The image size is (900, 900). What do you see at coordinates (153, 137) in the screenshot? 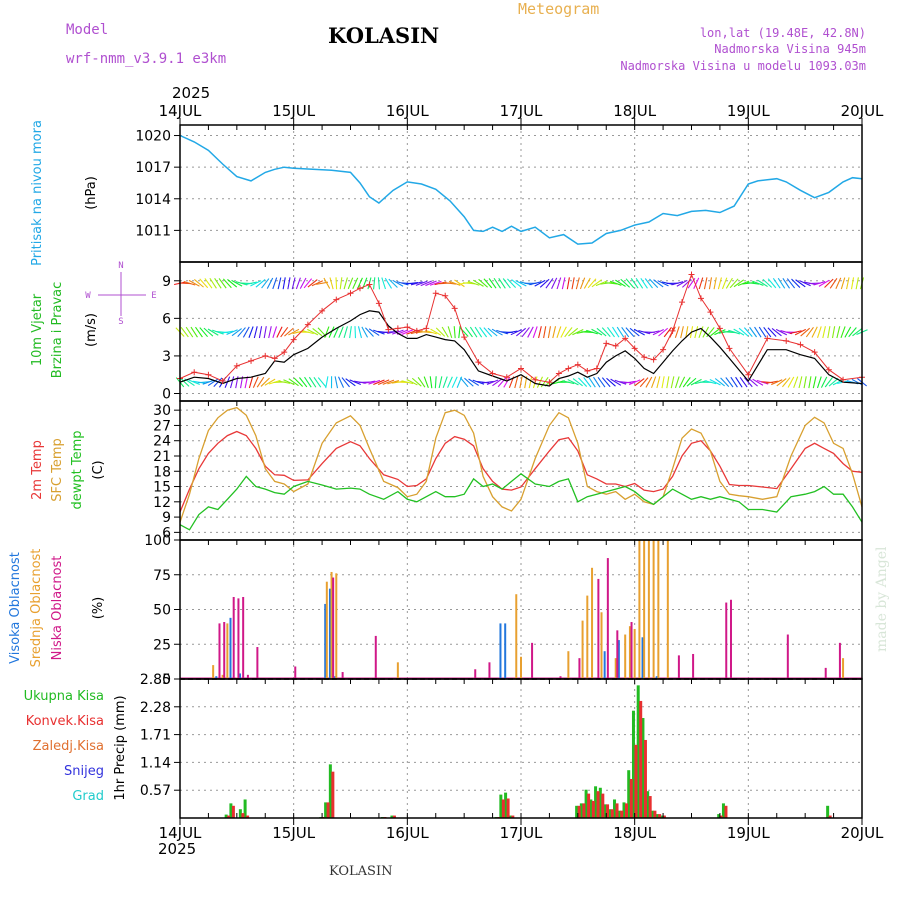
I see `y-tick-label: 1020` at bounding box center [153, 137].